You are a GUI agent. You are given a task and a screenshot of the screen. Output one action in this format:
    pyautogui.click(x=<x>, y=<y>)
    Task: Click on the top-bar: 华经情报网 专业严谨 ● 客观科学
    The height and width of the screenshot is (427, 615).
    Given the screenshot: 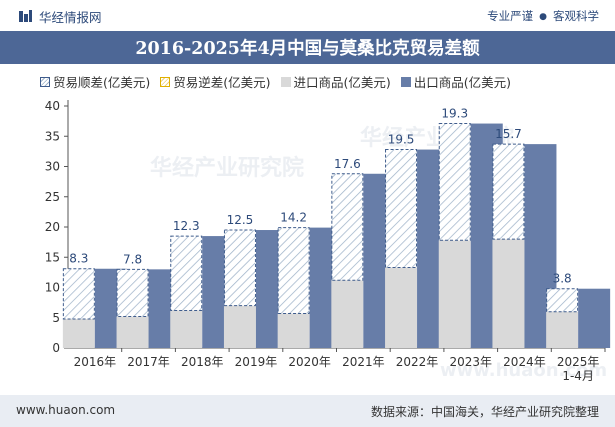 What is the action you would take?
    pyautogui.click(x=307, y=15)
    